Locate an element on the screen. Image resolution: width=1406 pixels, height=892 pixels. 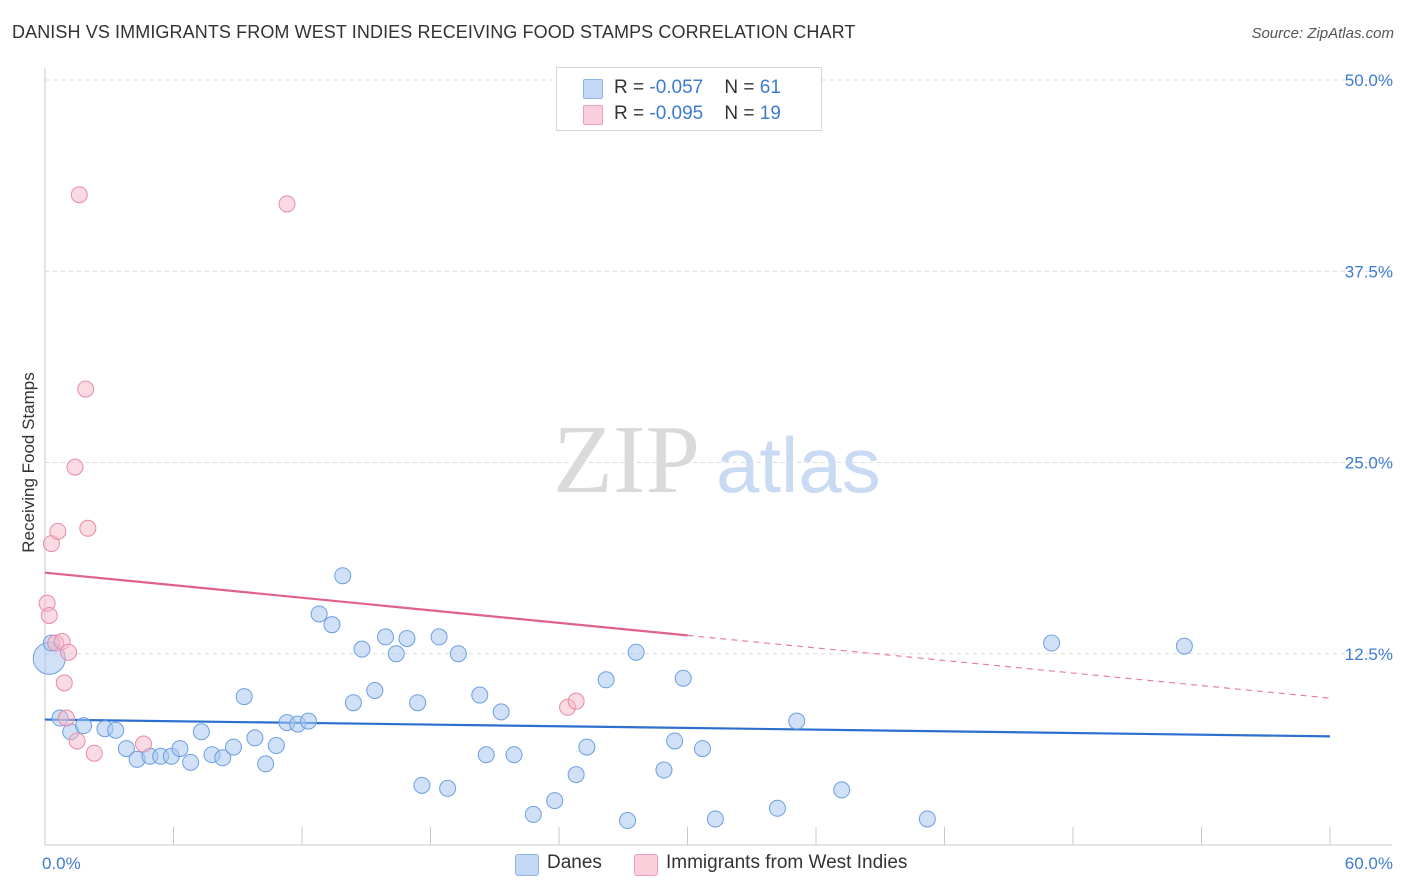
x-tick-label-1: 60.0% is located at coordinates (1369, 863).